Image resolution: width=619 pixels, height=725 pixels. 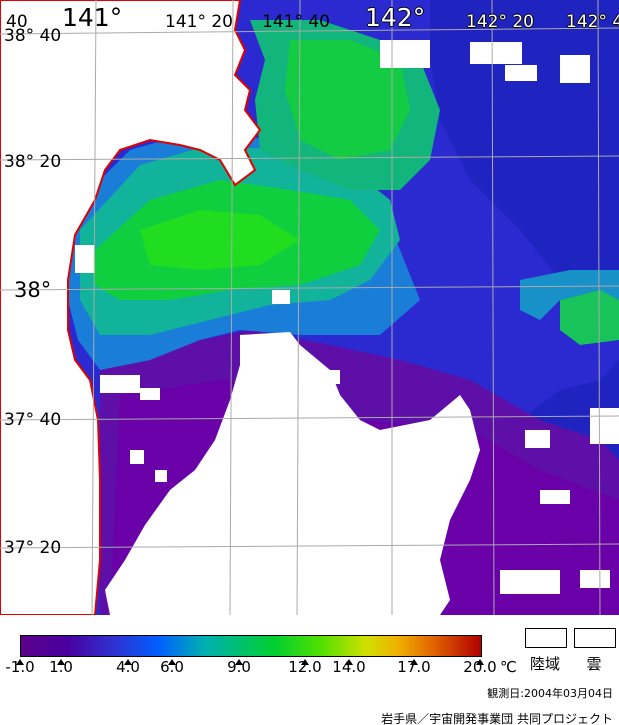 I want to click on latitude-label-37-20: 37° 20, so click(x=33, y=548).